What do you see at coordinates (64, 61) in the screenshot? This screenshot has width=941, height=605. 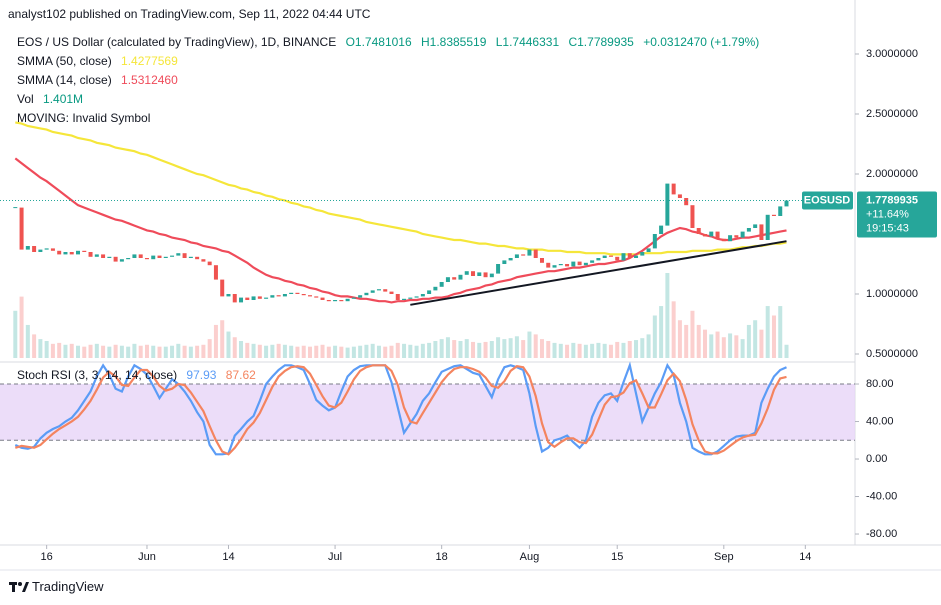 I see `legend-name: SMMA (50, close)` at bounding box center [64, 61].